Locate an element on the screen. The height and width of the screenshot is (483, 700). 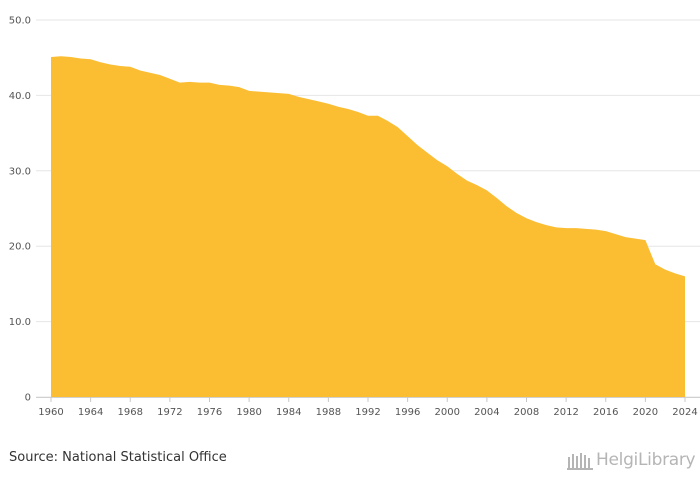
y-tick-label: 20.0 is located at coordinates (20, 247).